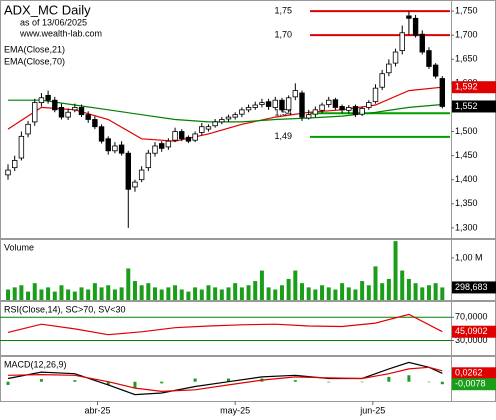 Image resolution: width=496 pixels, height=420 pixels. I want to click on panel-title: Volume, so click(19, 247).